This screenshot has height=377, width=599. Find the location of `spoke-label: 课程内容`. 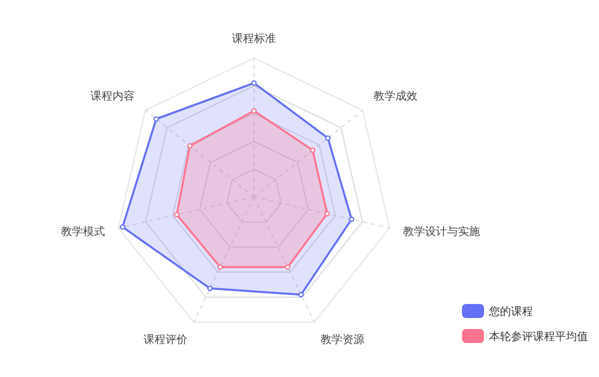

spoke-label: 课程内容 is located at coordinates (112, 96).